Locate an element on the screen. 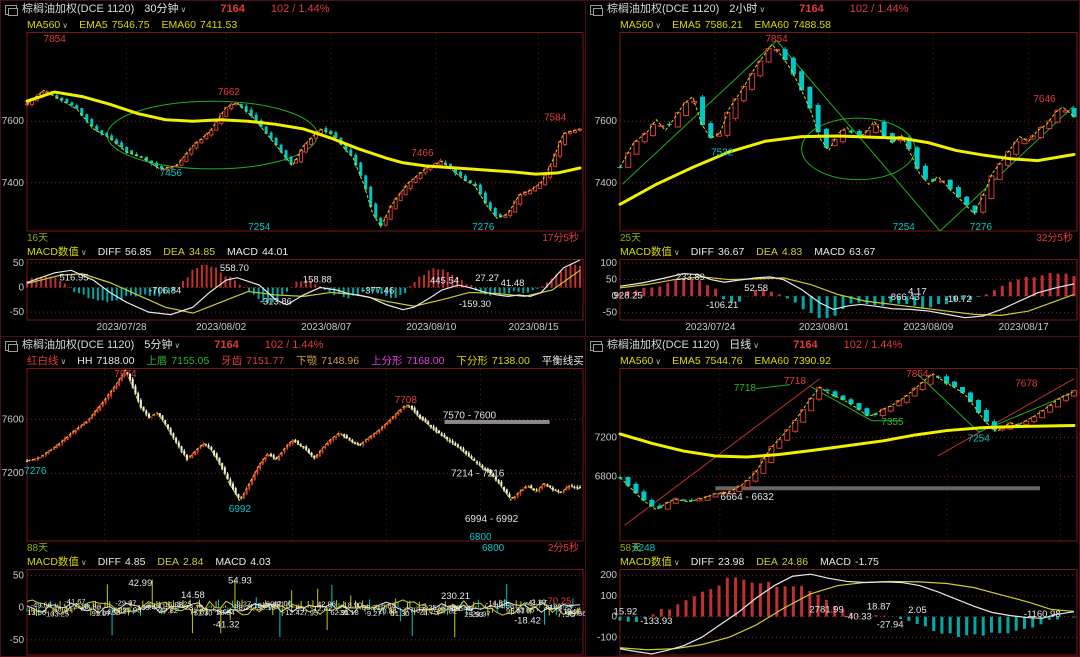 The width and height of the screenshot is (1080, 657). candlestick-series is located at coordinates (303, 158).